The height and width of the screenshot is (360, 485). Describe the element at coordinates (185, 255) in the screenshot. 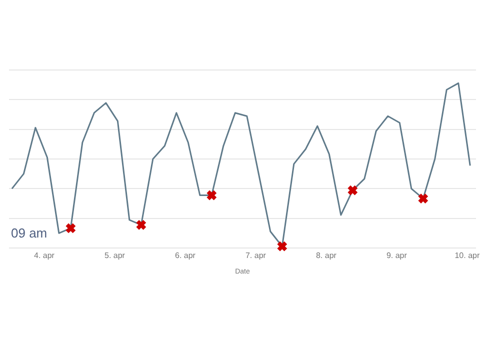

I see `x-tick-label: 6. apr` at that location.